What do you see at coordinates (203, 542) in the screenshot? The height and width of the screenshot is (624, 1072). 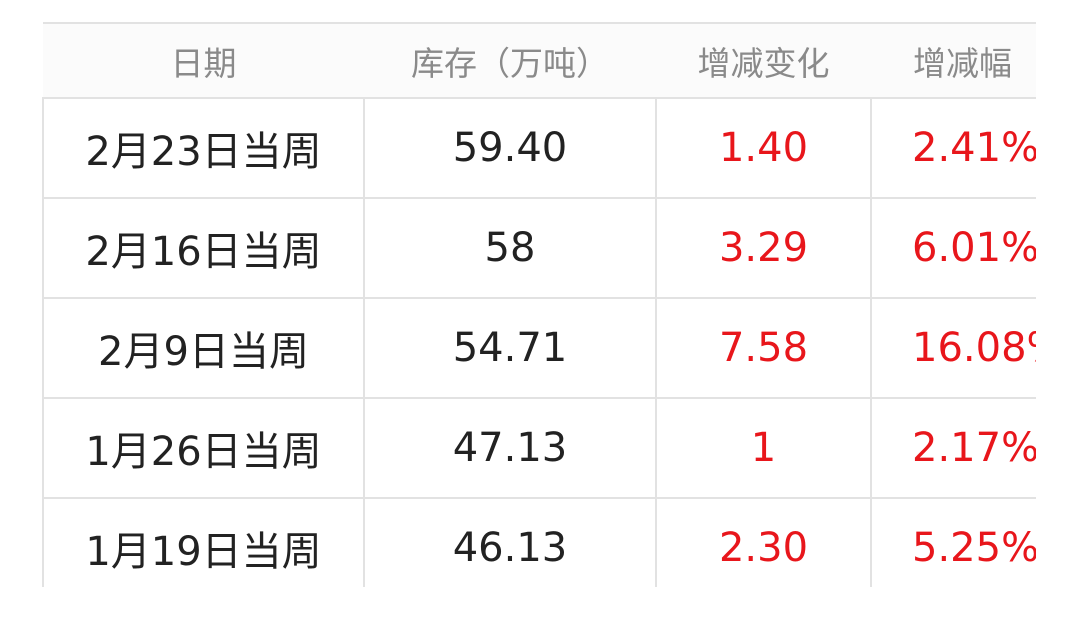 I see `date-cell: 1月19日当周` at bounding box center [203, 542].